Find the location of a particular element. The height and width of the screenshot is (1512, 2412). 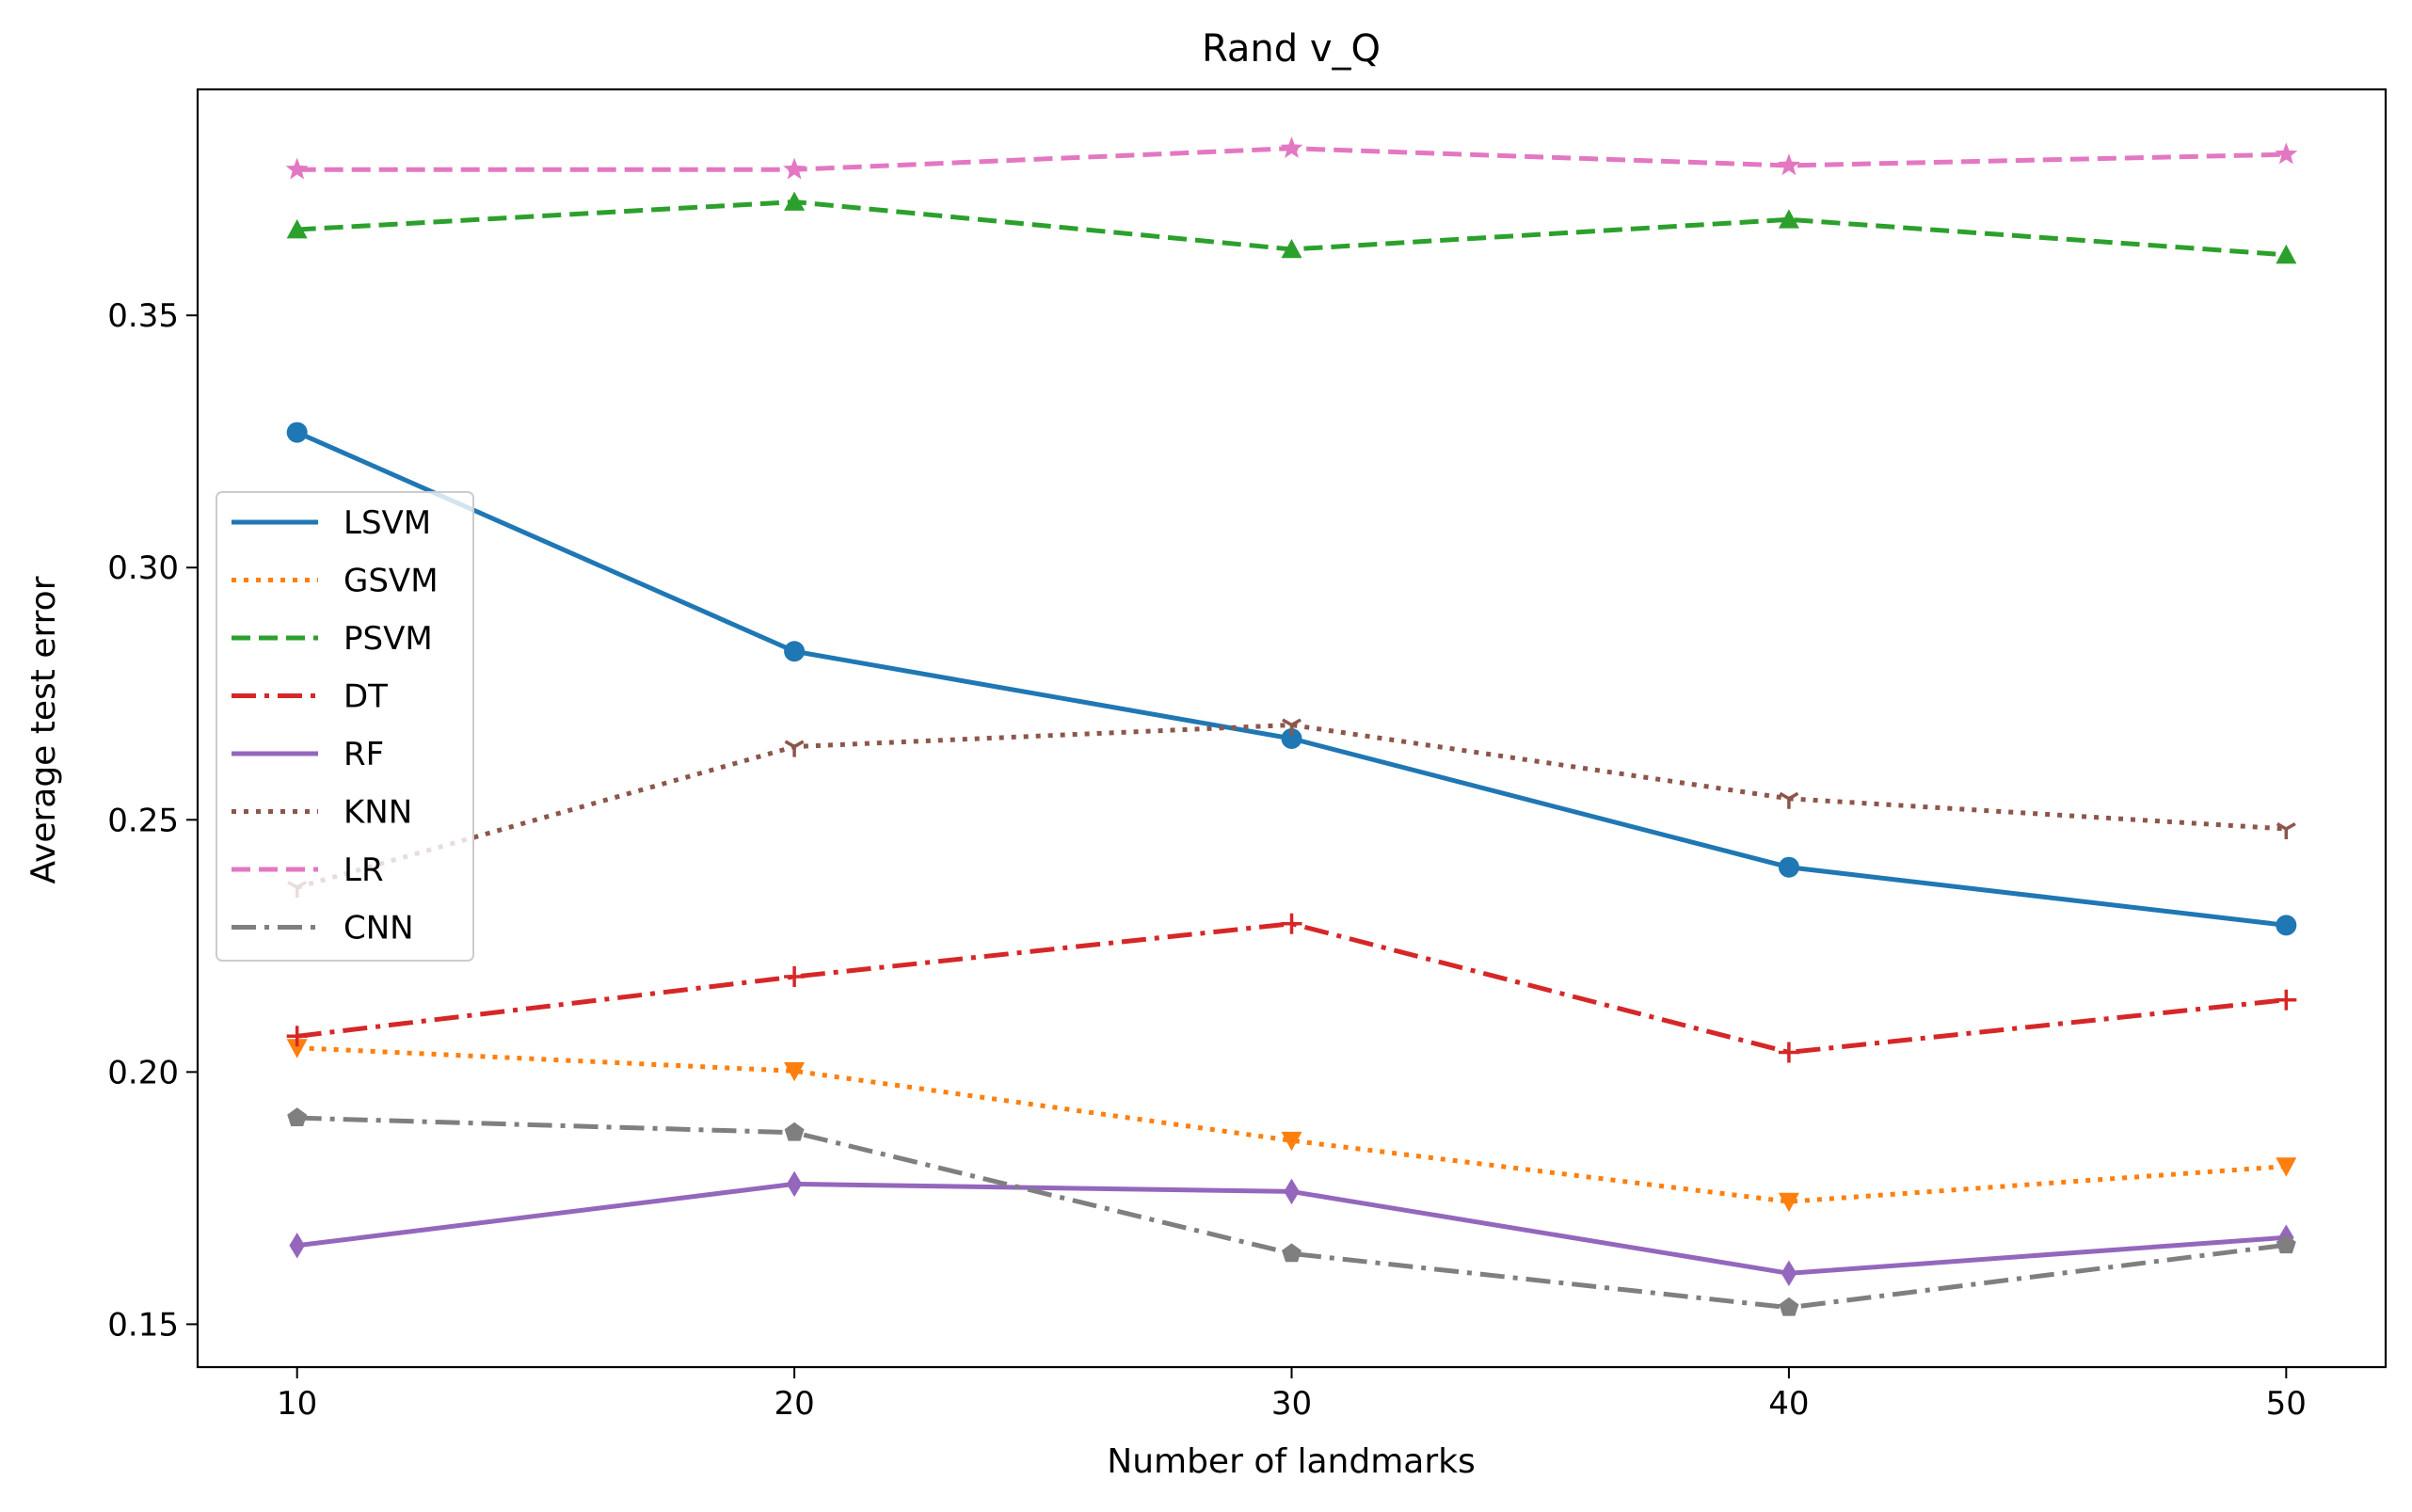

legend-label: DT is located at coordinates (366, 697).